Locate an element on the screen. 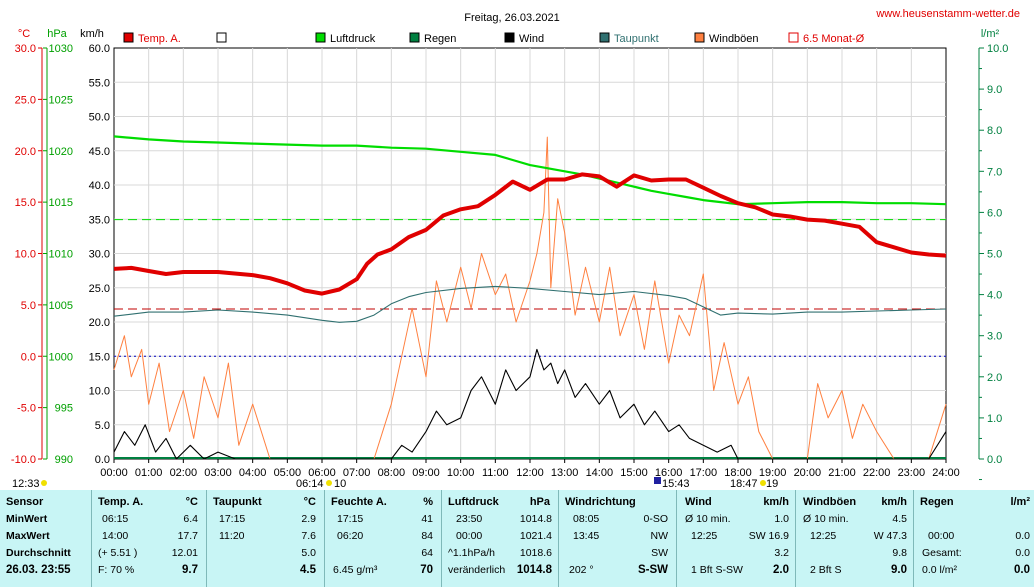  gust-current: 9.0 is located at coordinates (899, 570).